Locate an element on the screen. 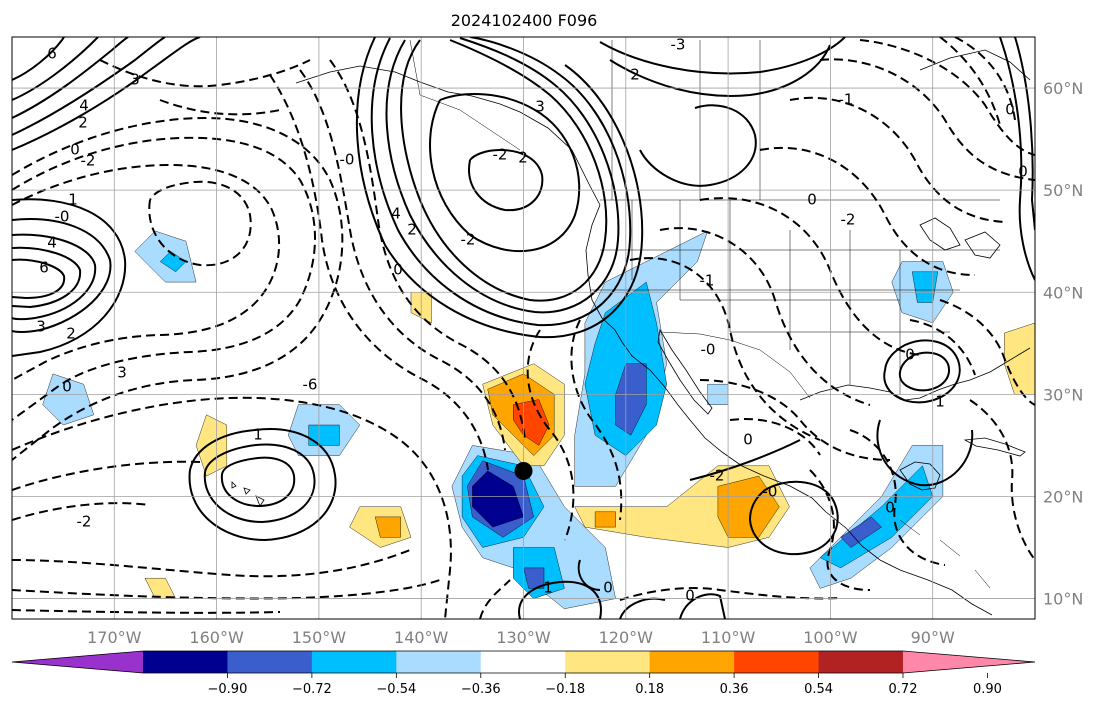 The image size is (1105, 712). lon-label: 90°W is located at coordinates (933, 637).